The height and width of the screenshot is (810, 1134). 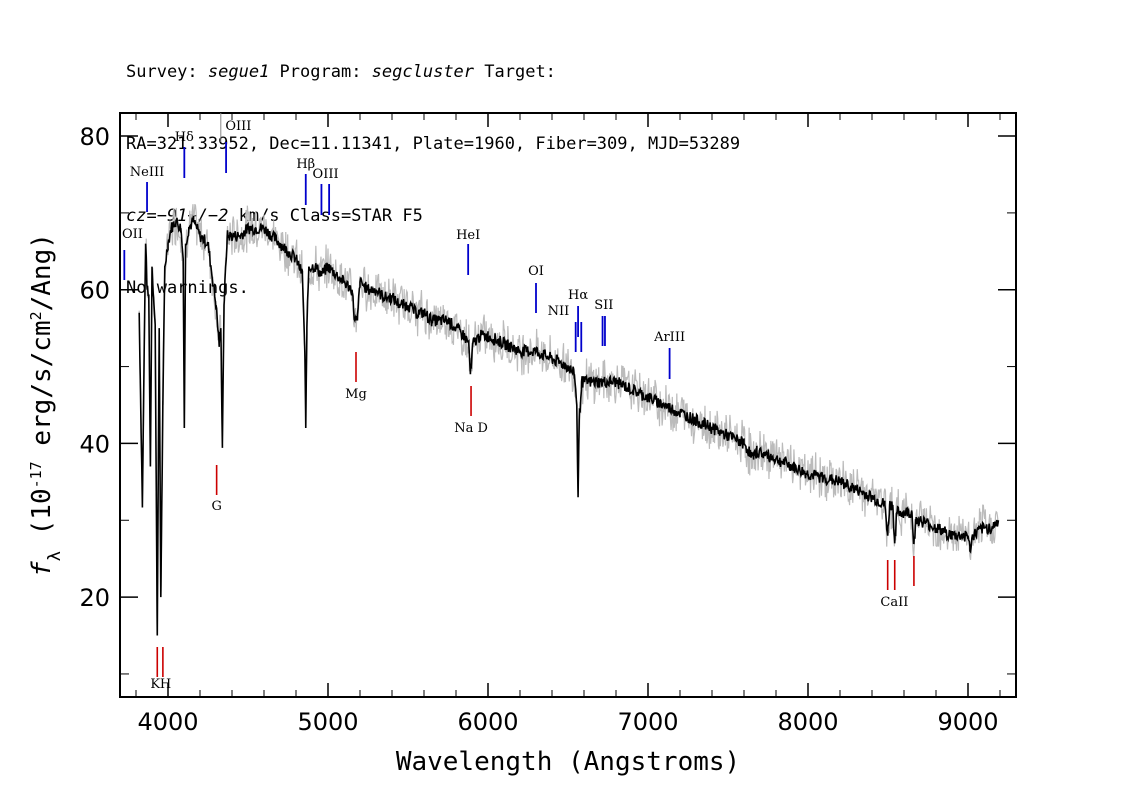 I want to click on x-tick-label: 6000, so click(x=487, y=722).